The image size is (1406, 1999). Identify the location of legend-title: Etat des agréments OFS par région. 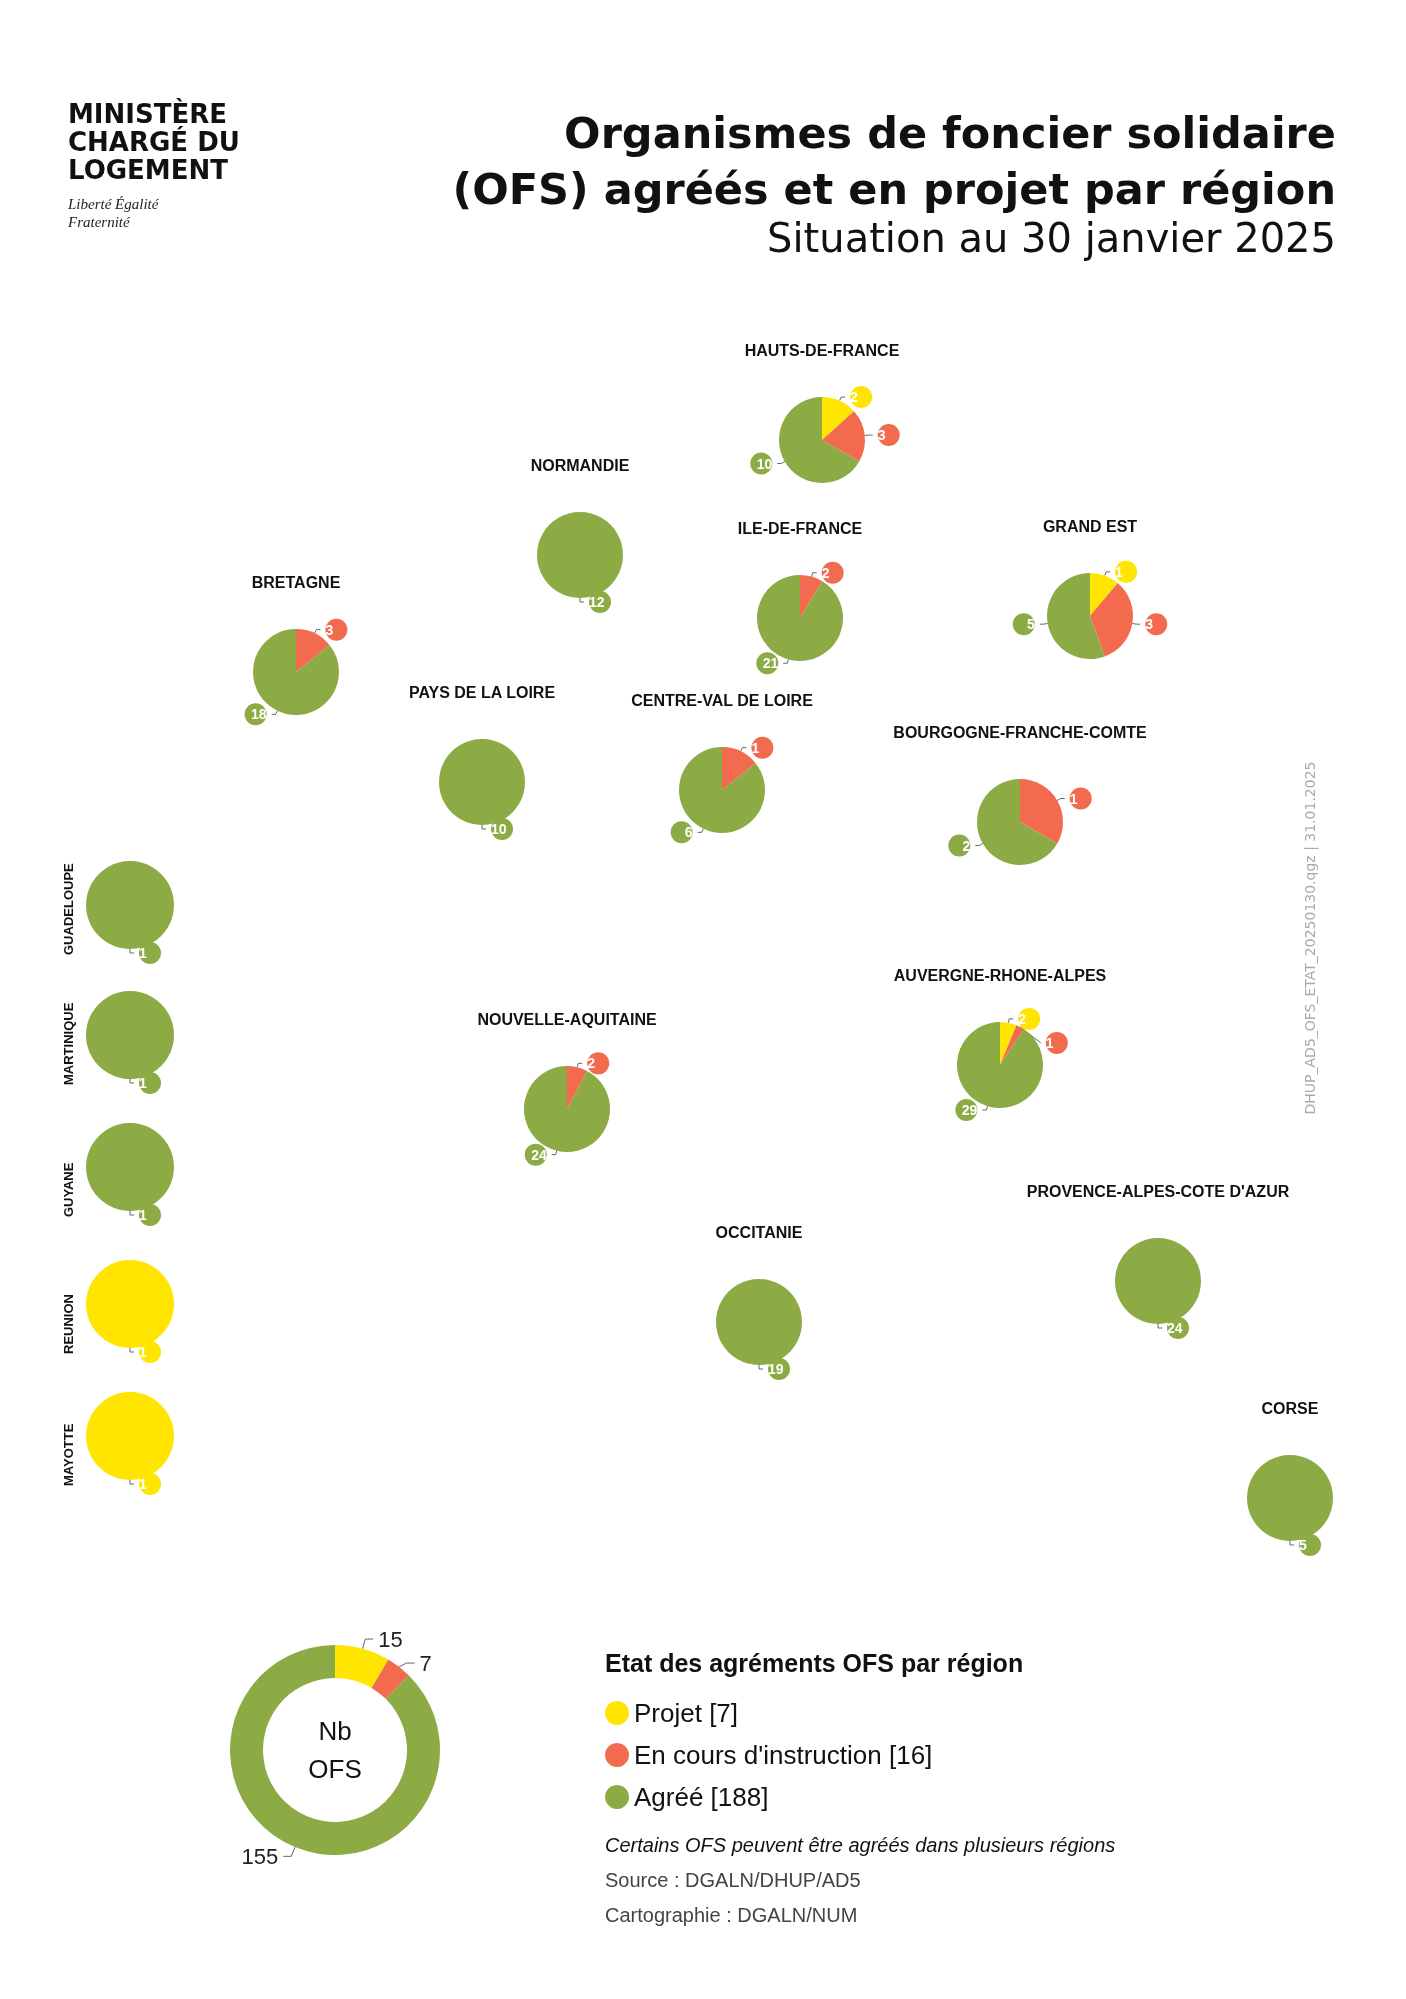
(814, 1662).